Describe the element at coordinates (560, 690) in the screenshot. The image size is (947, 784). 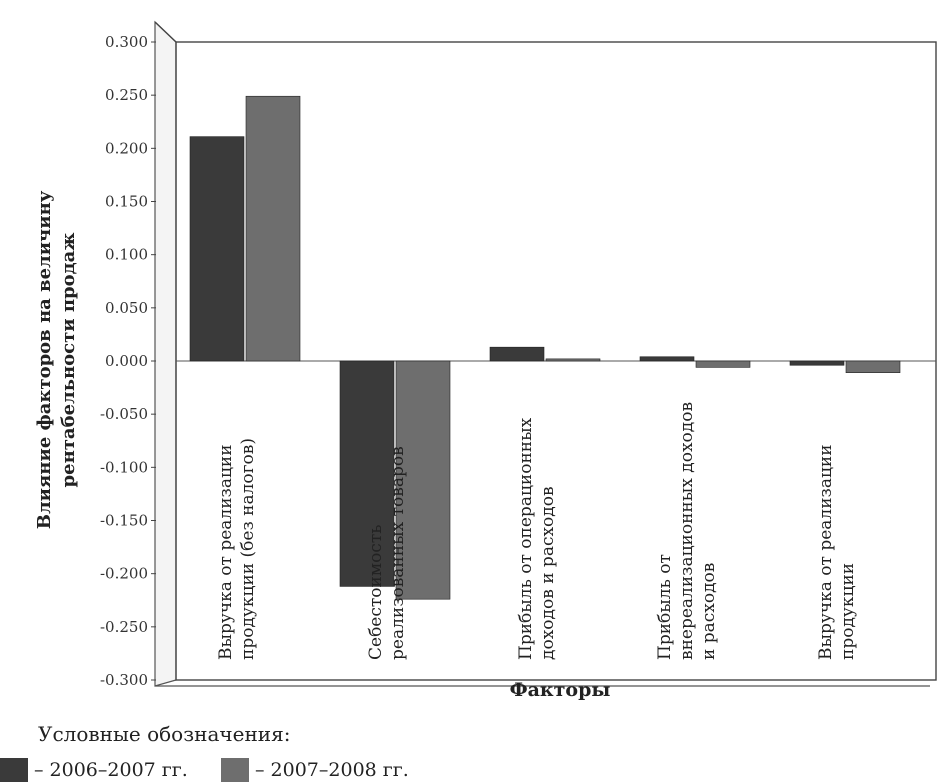
I see `x-axis-label: Факторы` at that location.